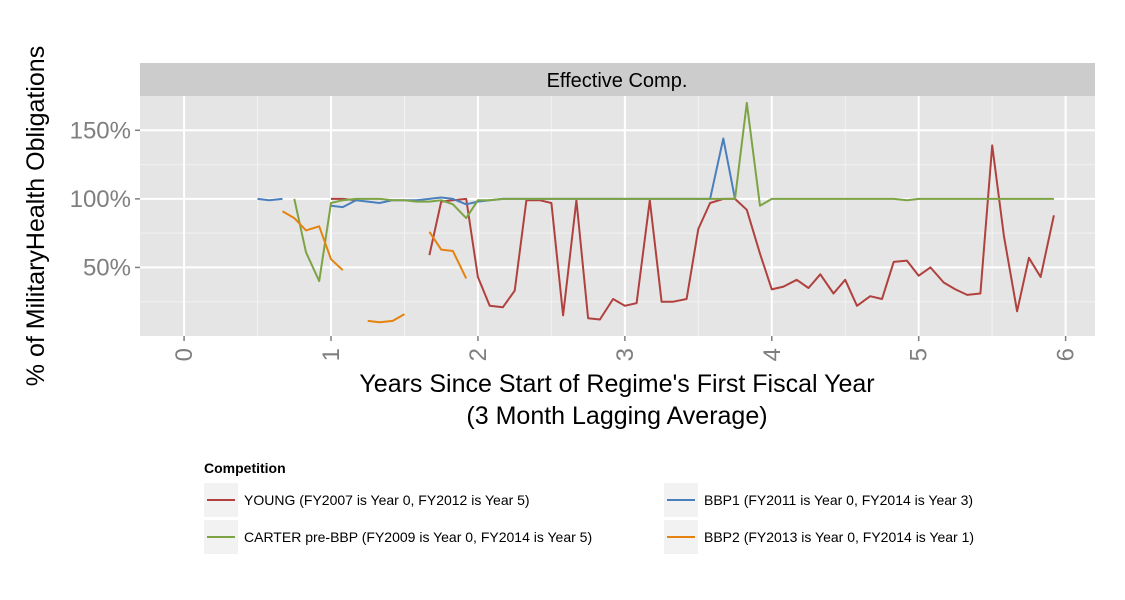 The height and width of the screenshot is (600, 1125). I want to click on x-tick-label: 3, so click(625, 354).